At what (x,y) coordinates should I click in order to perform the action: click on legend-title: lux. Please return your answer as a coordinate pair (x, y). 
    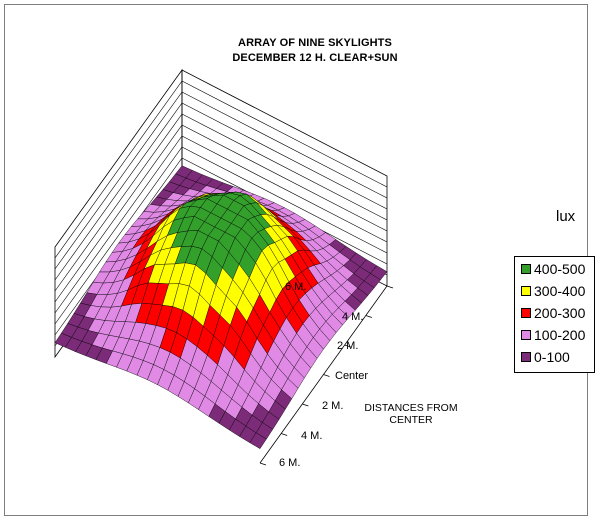
    Looking at the image, I should click on (566, 216).